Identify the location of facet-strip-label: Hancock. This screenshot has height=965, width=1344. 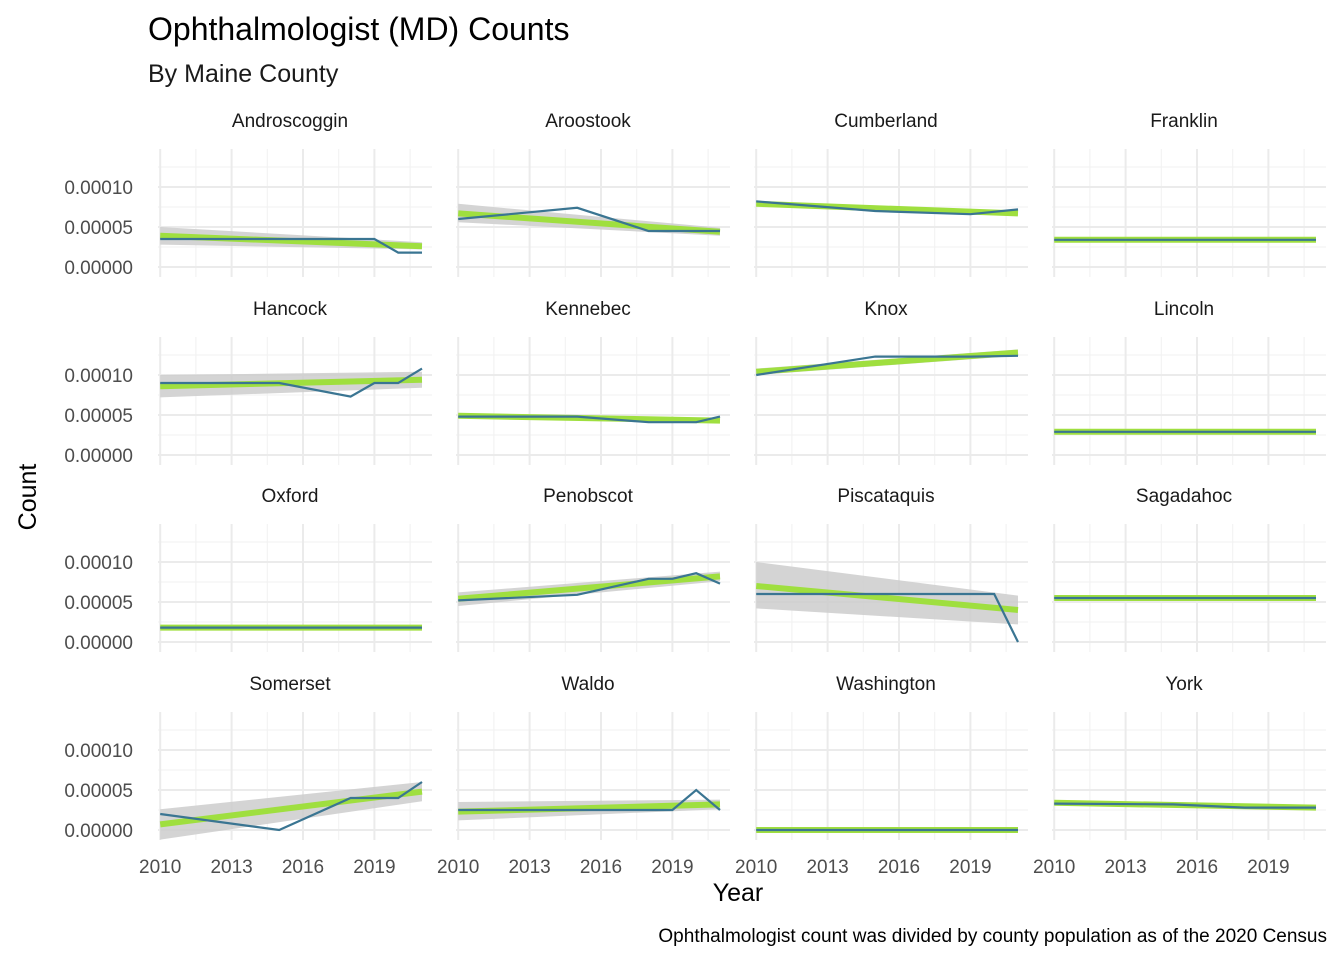
(290, 309).